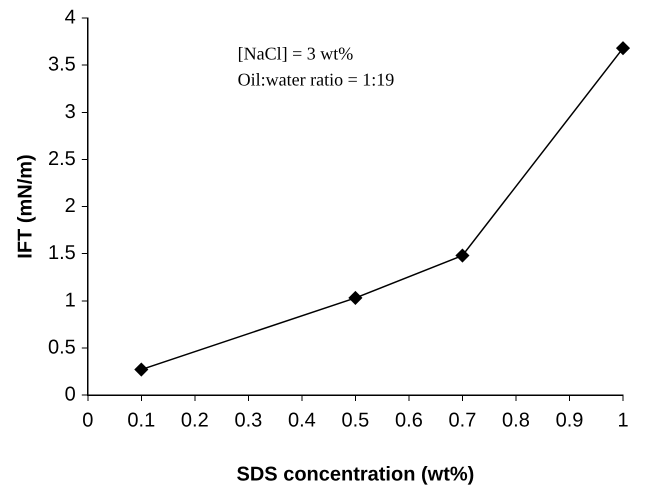 The image size is (645, 499). I want to click on x-tick-label: 0.9, so click(570, 421).